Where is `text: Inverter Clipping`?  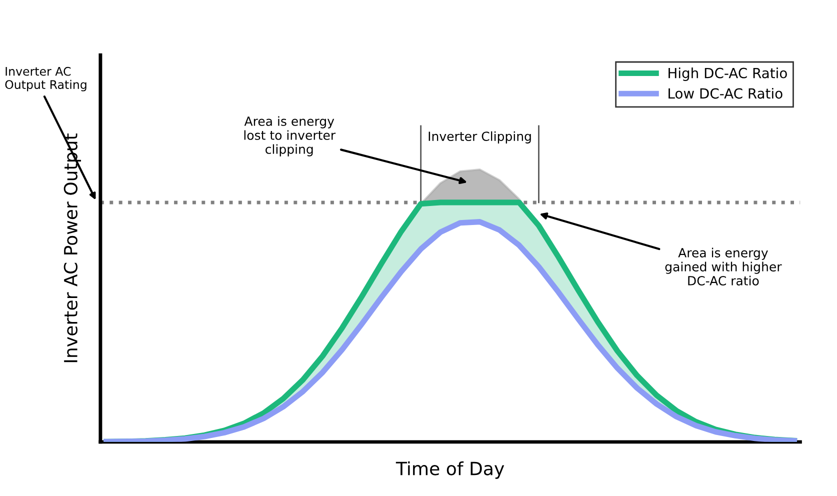
text: Inverter Clipping is located at coordinates (479, 137).